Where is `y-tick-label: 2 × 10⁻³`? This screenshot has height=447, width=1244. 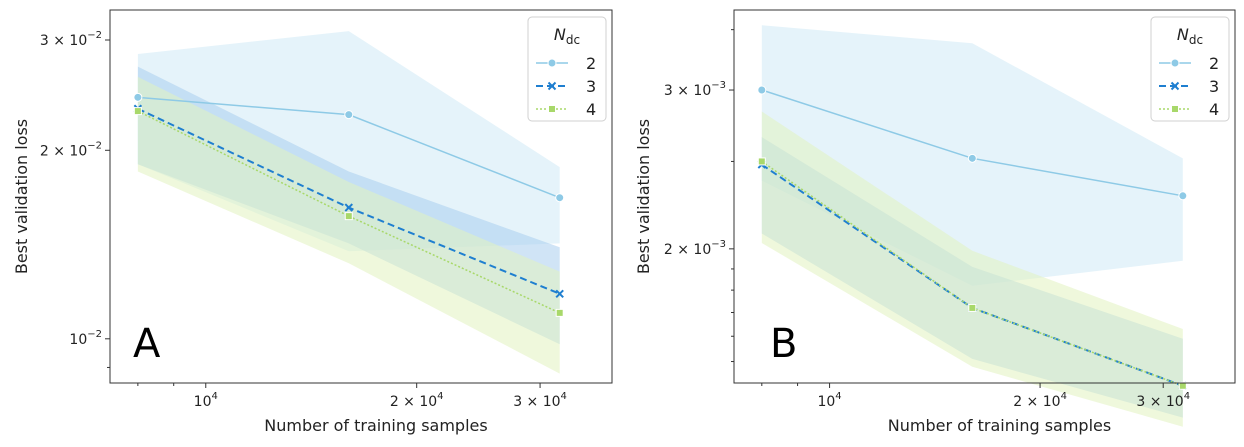 y-tick-label: 2 × 10⁻³ is located at coordinates (695, 248).